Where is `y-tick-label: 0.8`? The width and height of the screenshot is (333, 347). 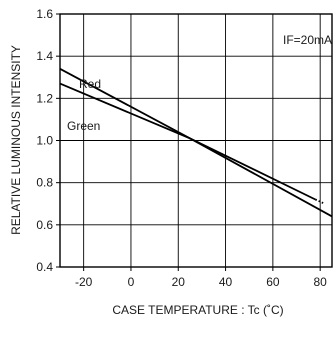
y-tick-label: 0.8 is located at coordinates (44, 183).